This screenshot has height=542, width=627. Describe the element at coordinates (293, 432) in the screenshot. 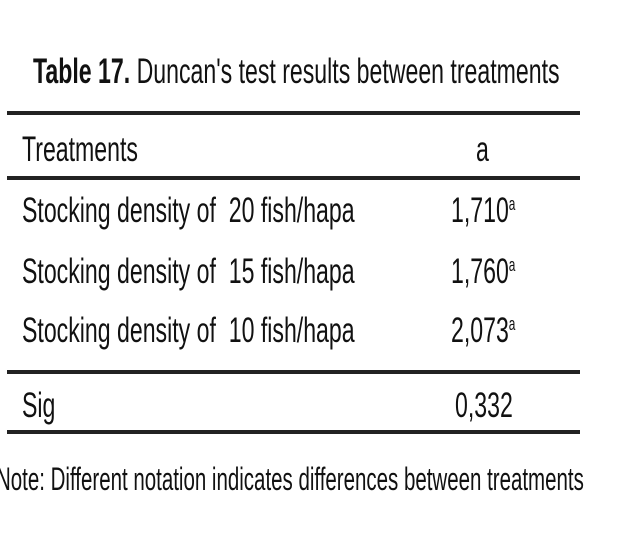

I see `bottom-rule` at that location.